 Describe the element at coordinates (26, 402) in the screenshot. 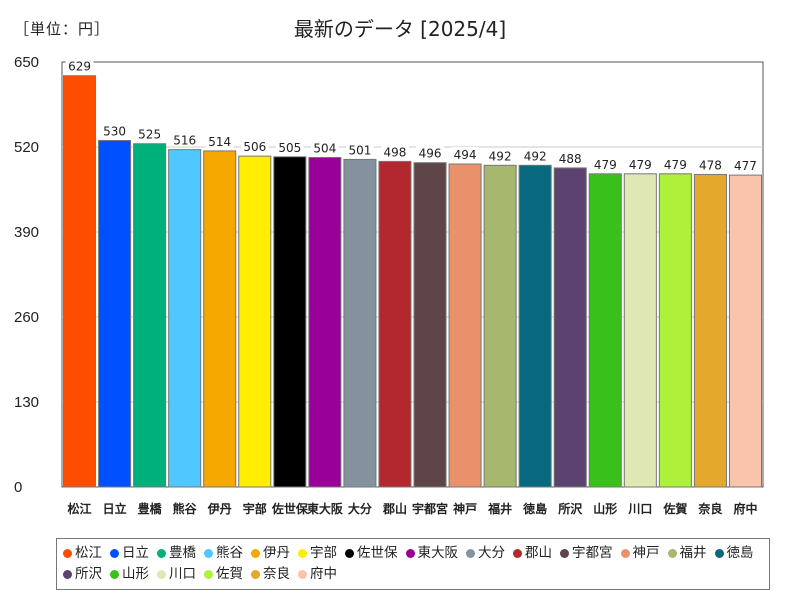

I see `y-tick-label: 130` at that location.